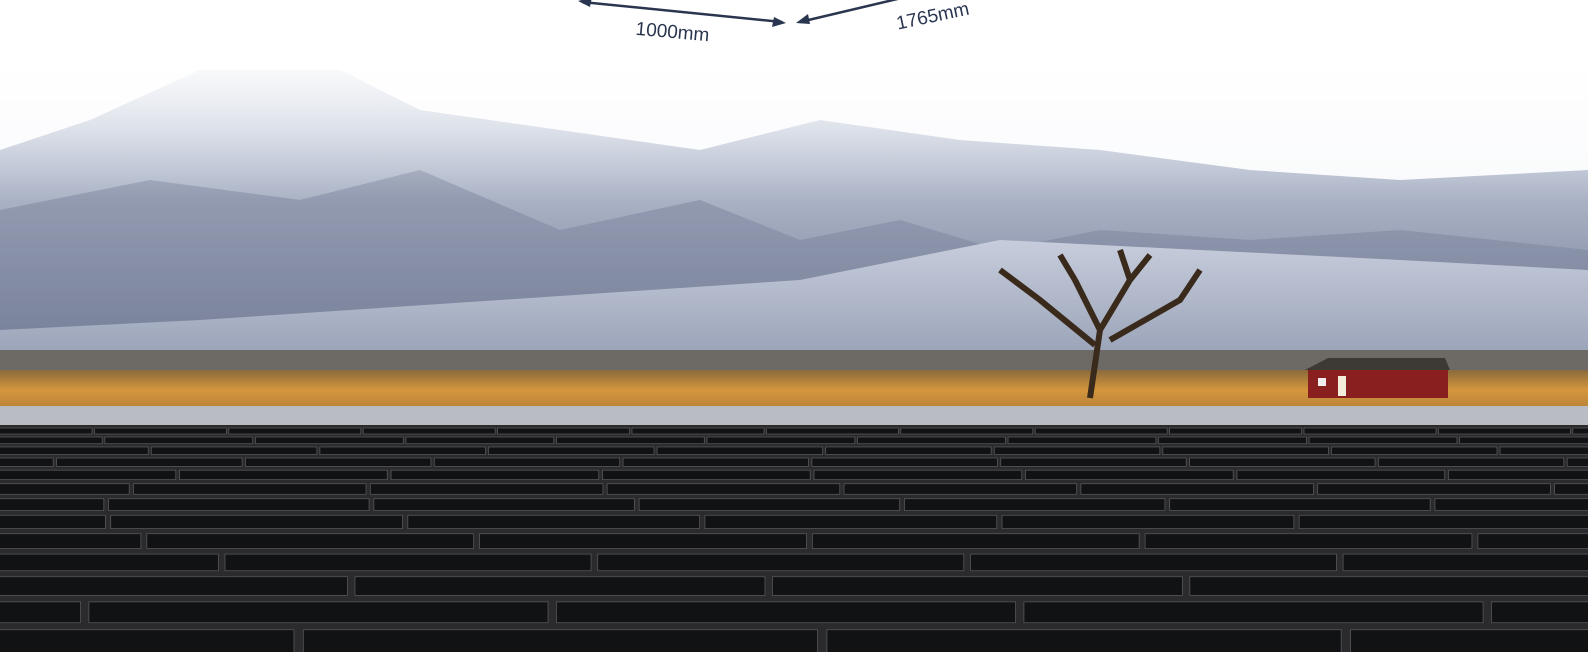  Describe the element at coordinates (738, 13) in the screenshot. I see `dimension-arrows` at that location.